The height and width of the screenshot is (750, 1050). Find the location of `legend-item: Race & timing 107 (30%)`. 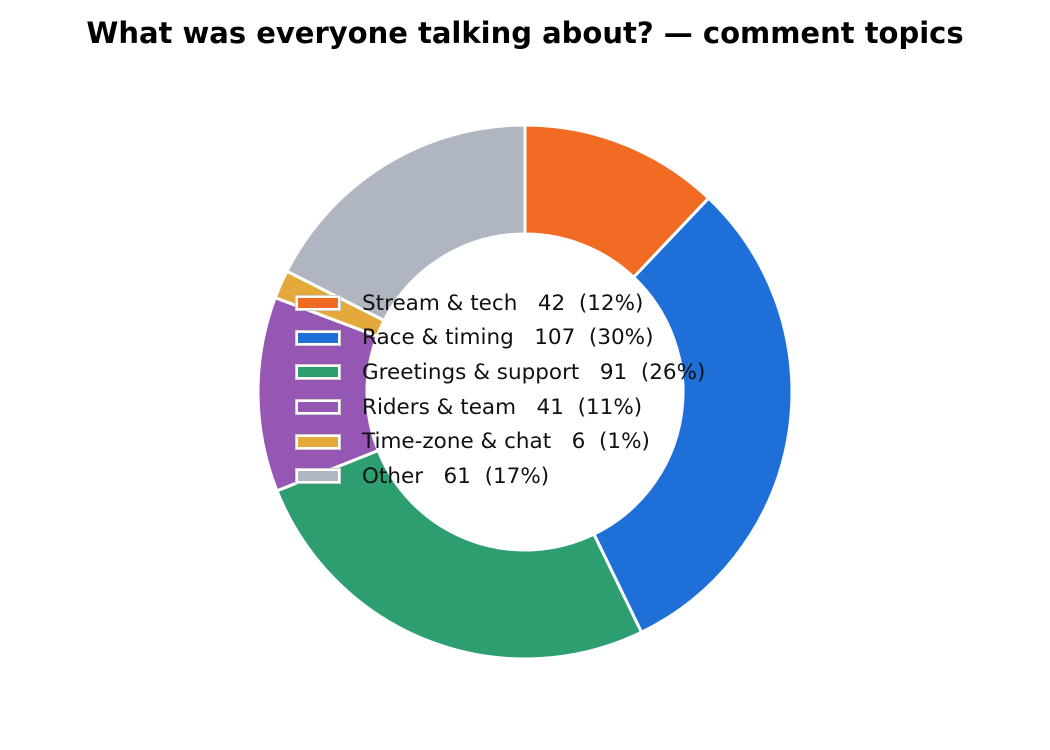

legend-item: Race & timing 107 (30%) is located at coordinates (500, 338).